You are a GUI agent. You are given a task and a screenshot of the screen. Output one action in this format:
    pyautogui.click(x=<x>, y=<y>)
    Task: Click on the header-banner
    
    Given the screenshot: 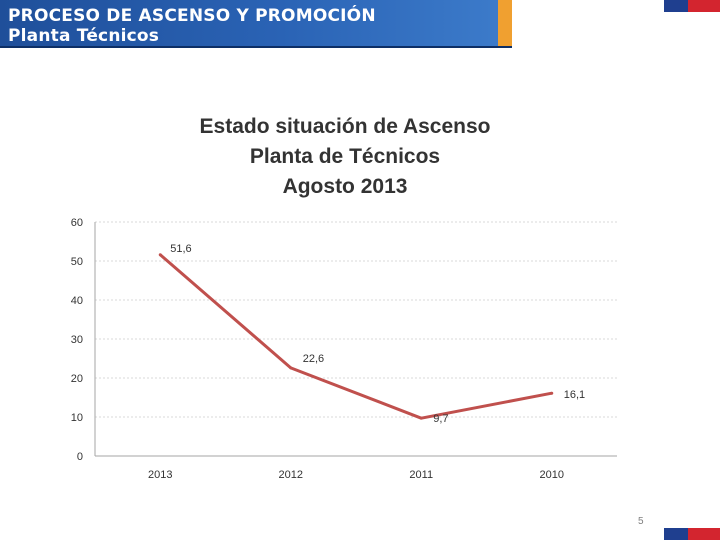 What is the action you would take?
    pyautogui.click(x=256, y=24)
    